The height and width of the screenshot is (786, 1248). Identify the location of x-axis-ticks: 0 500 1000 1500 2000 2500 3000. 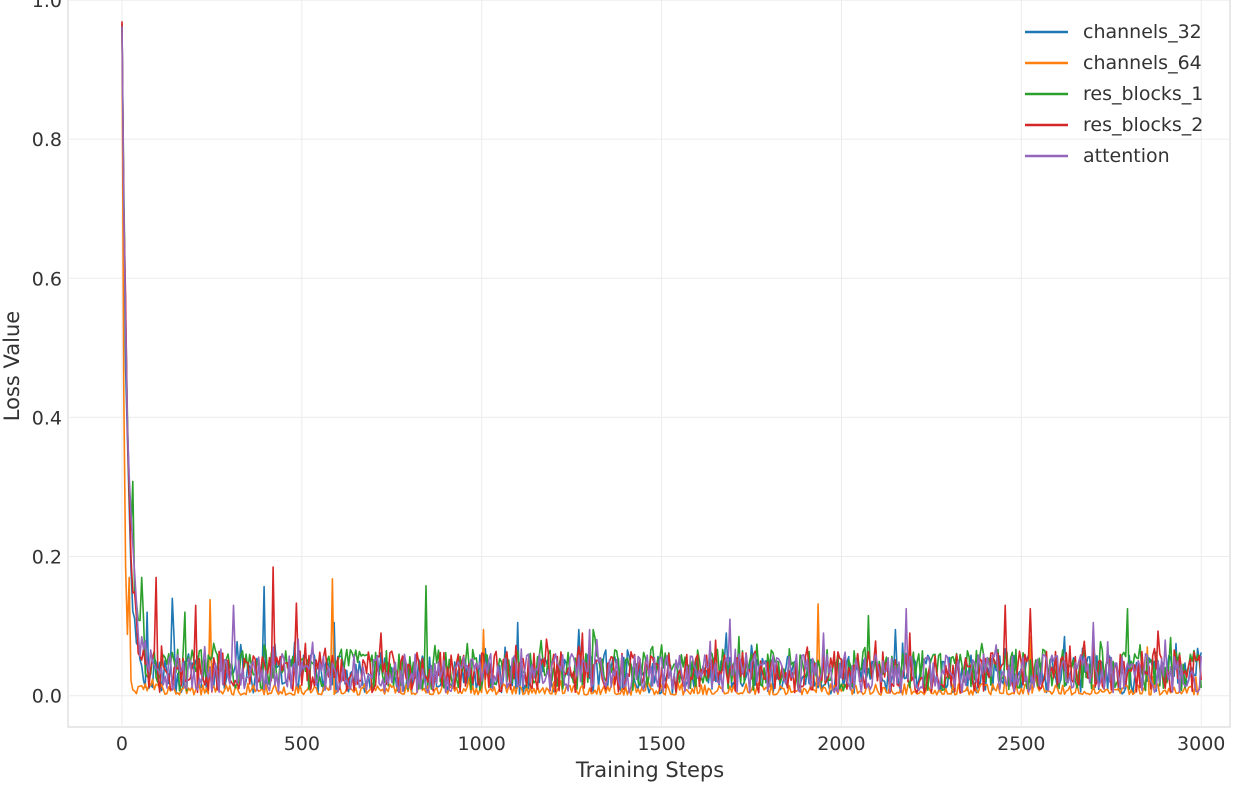
(670, 744).